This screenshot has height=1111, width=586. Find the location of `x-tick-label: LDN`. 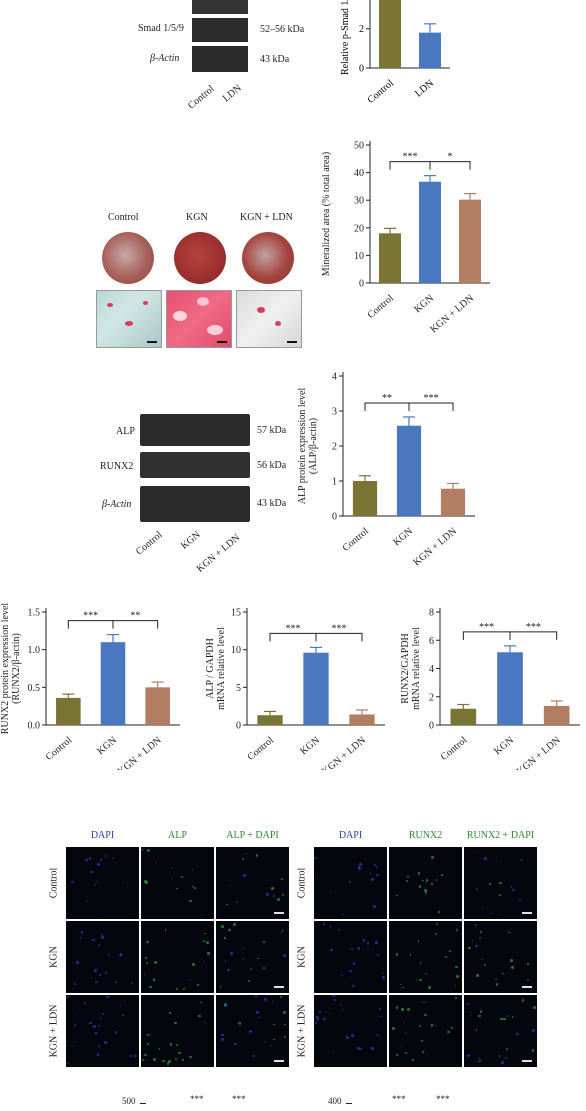

x-tick-label: LDN is located at coordinates (424, 89).